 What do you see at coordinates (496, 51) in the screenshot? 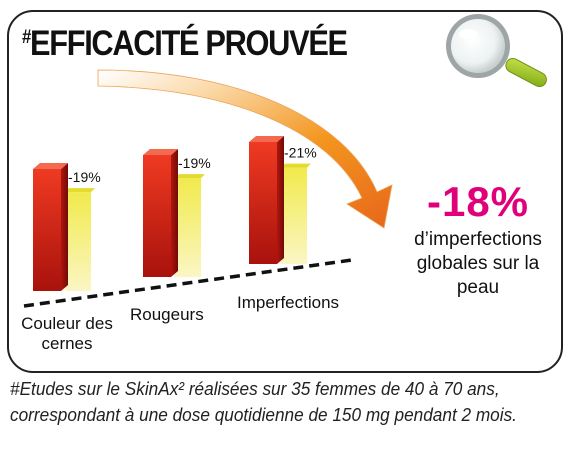
I see `magnifier-icon` at bounding box center [496, 51].